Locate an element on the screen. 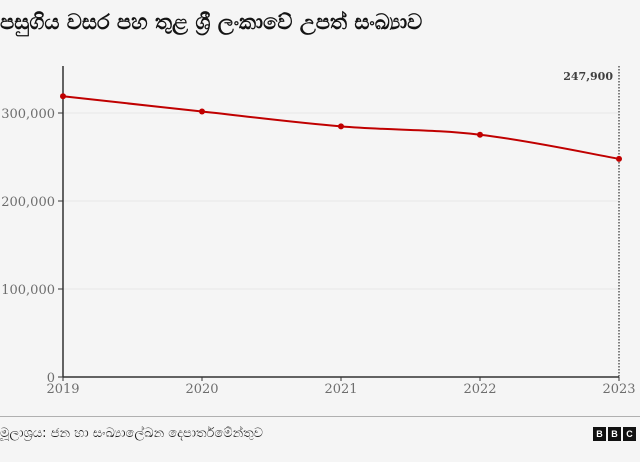 The width and height of the screenshot is (640, 462). annotation: 247,900 is located at coordinates (591, 221).